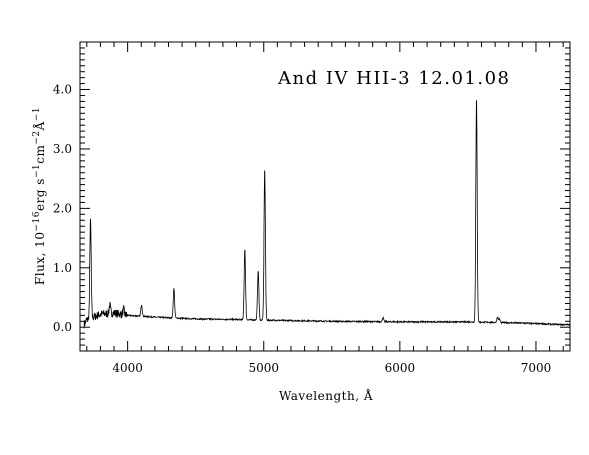  What do you see at coordinates (62, 149) in the screenshot?
I see `y-tick-label: 3.0` at bounding box center [62, 149].